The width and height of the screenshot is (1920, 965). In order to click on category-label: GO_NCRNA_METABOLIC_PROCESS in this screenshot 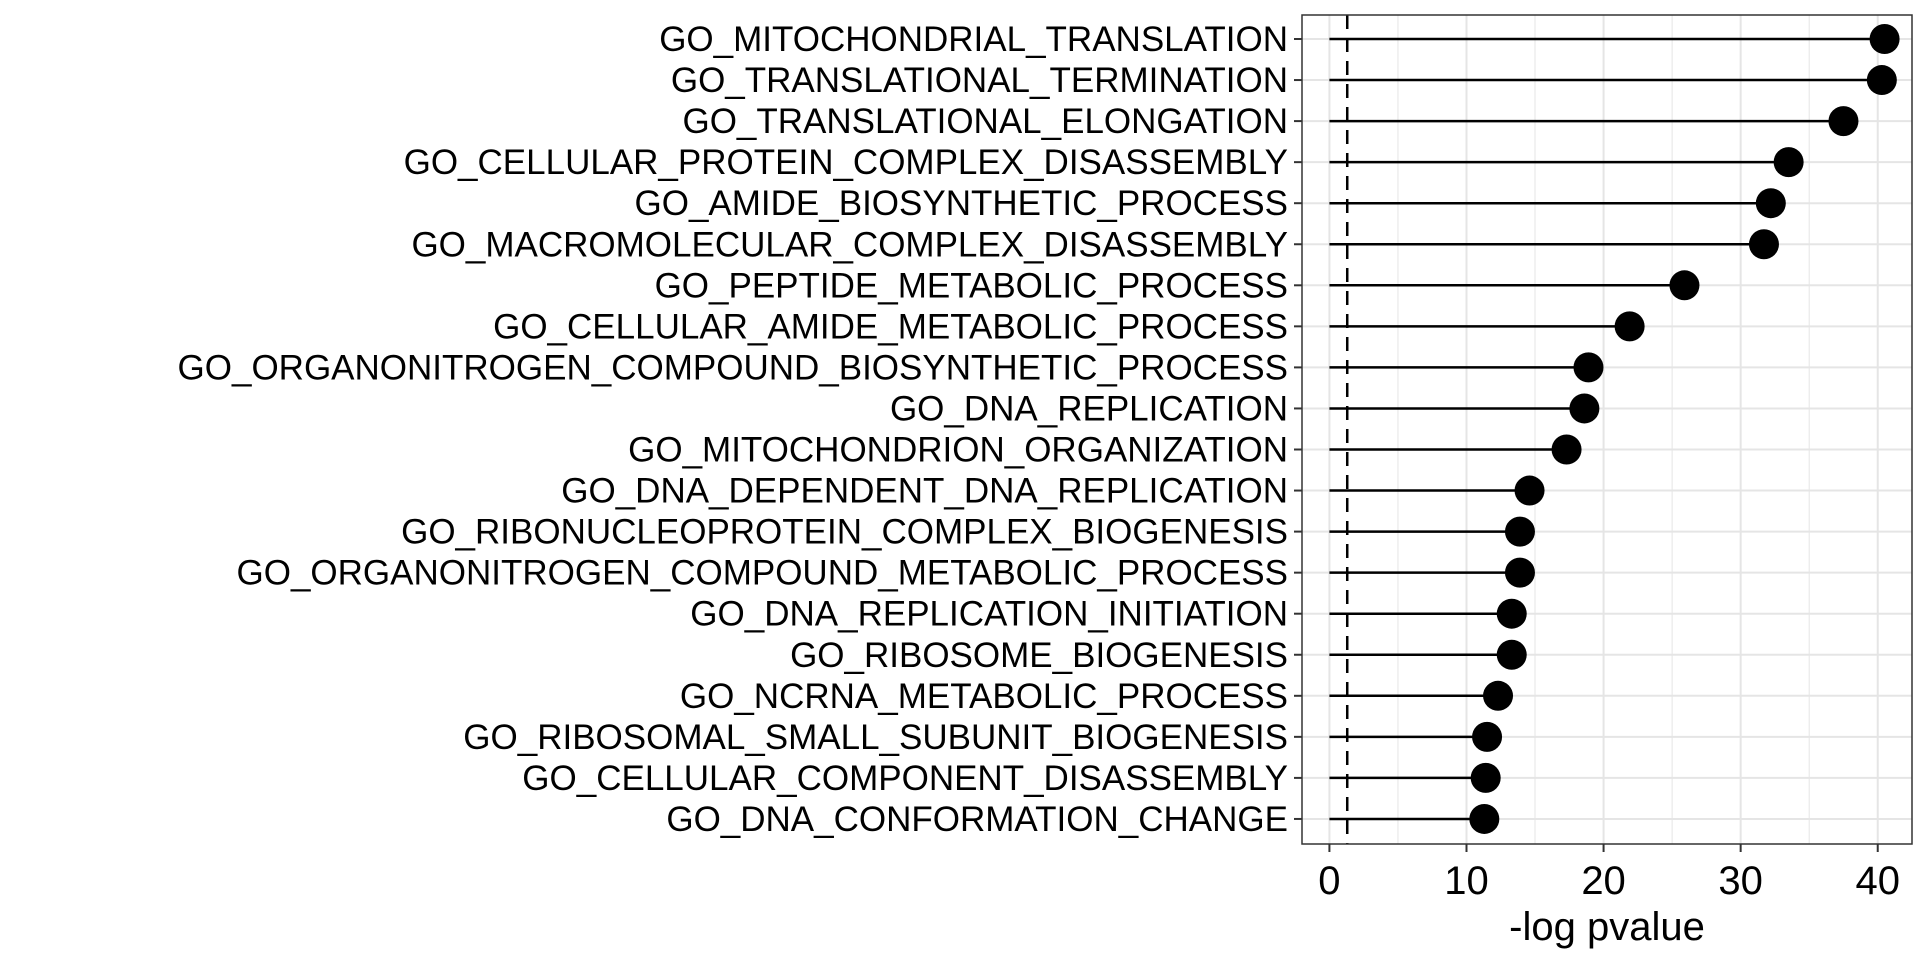, I will do `click(984, 696)`.